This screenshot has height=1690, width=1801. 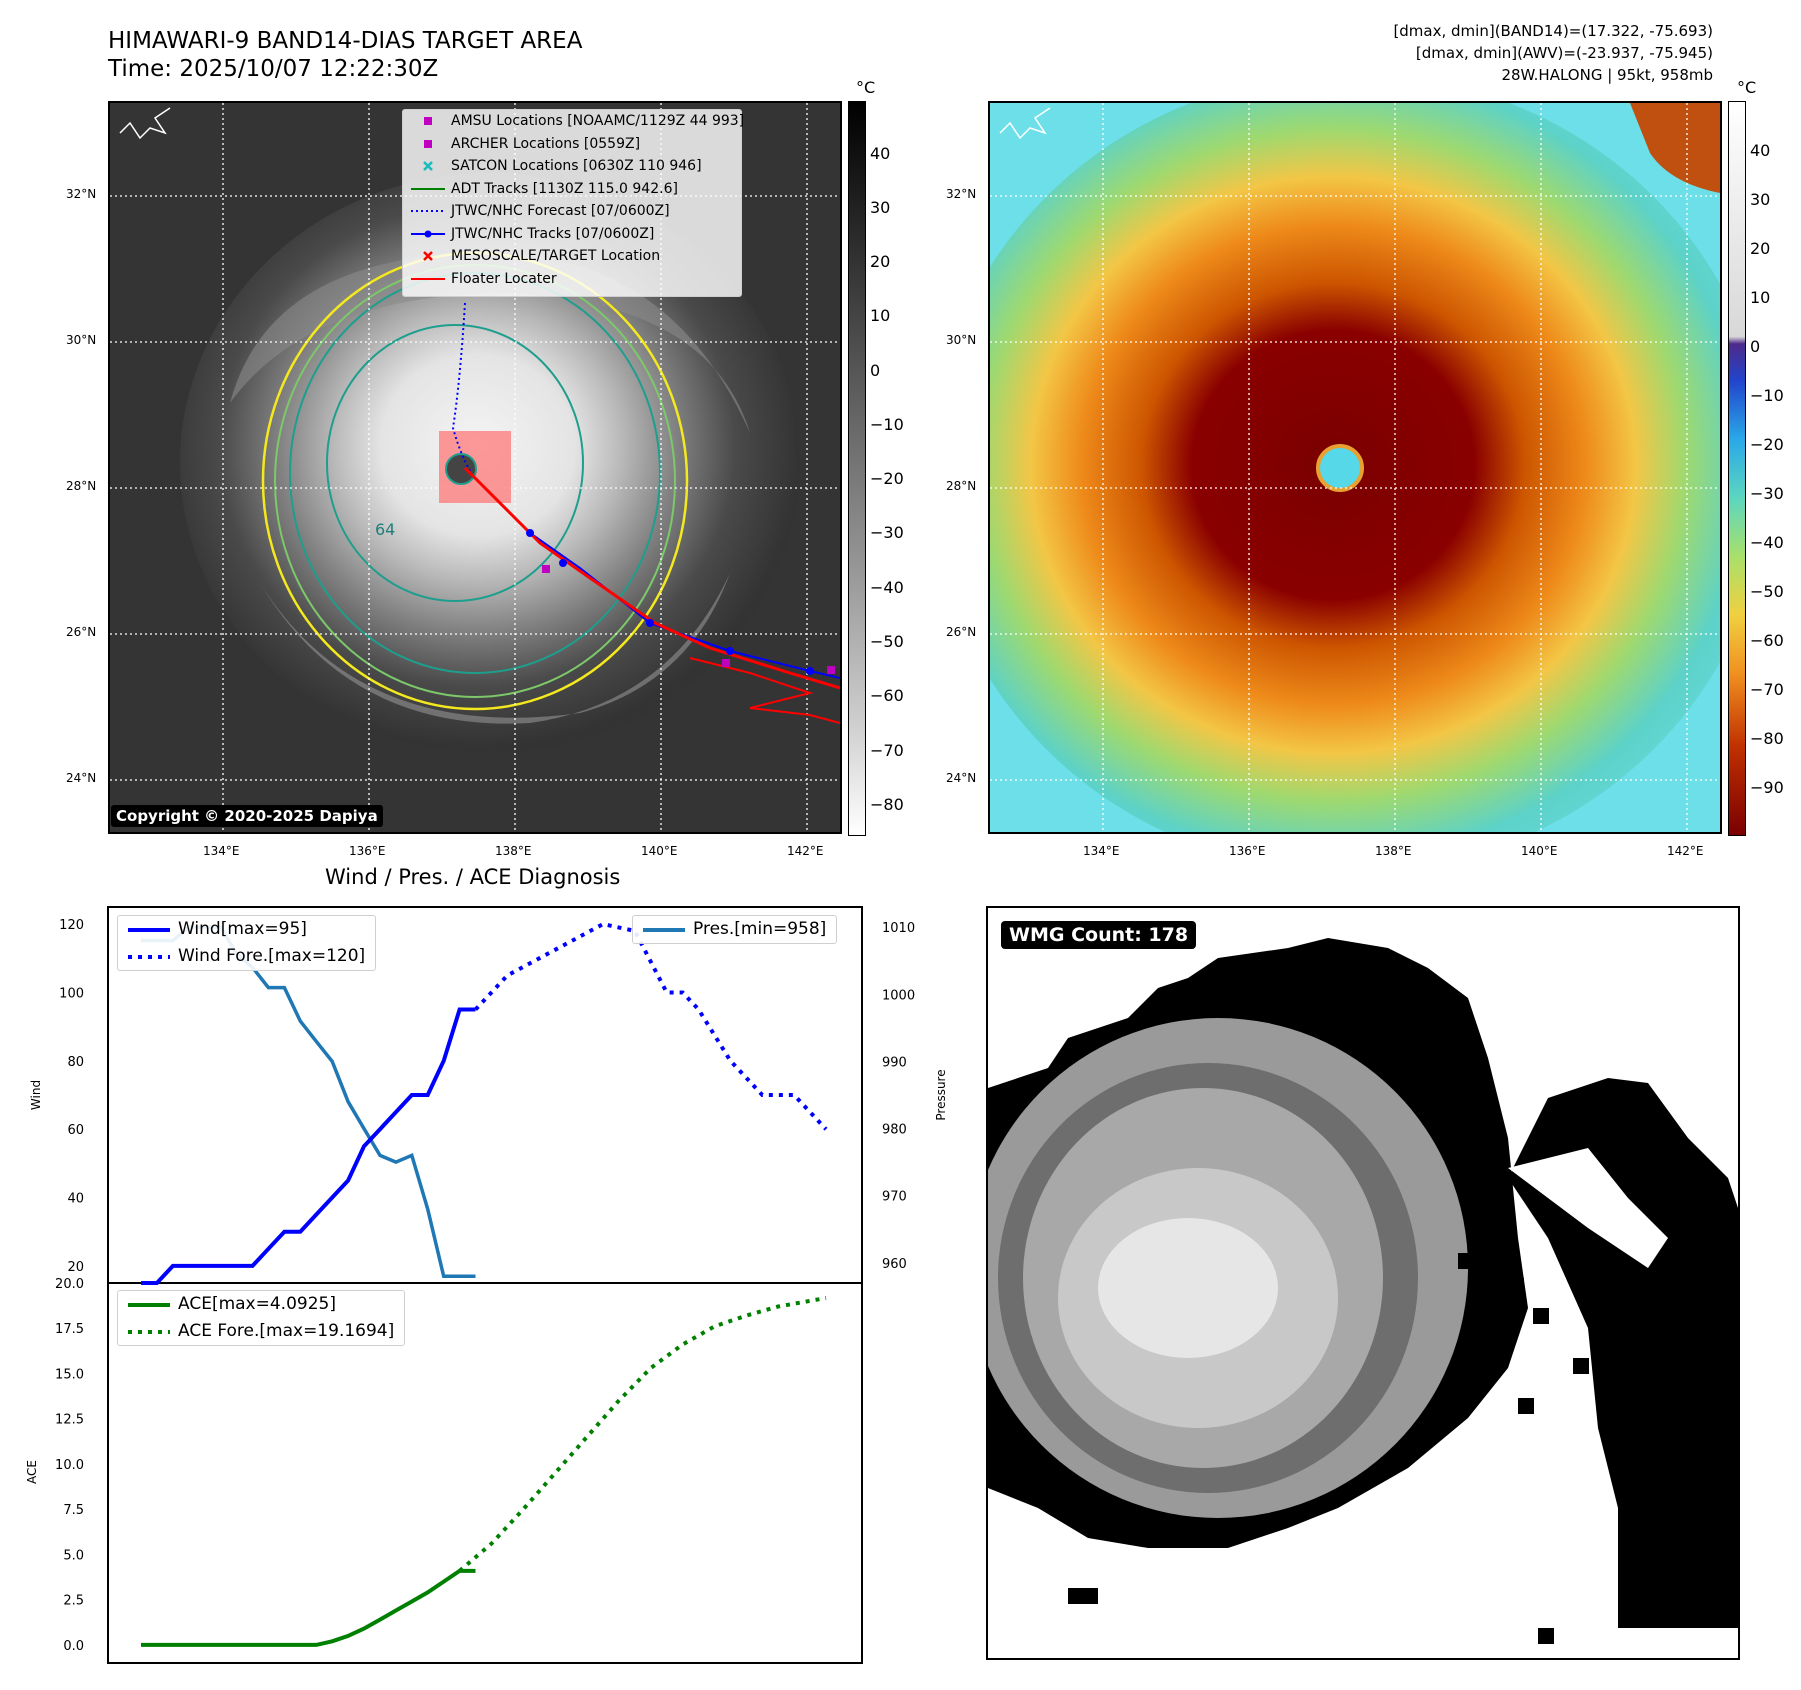 I want to click on lon-tick-label: 142°E, so click(x=805, y=851).